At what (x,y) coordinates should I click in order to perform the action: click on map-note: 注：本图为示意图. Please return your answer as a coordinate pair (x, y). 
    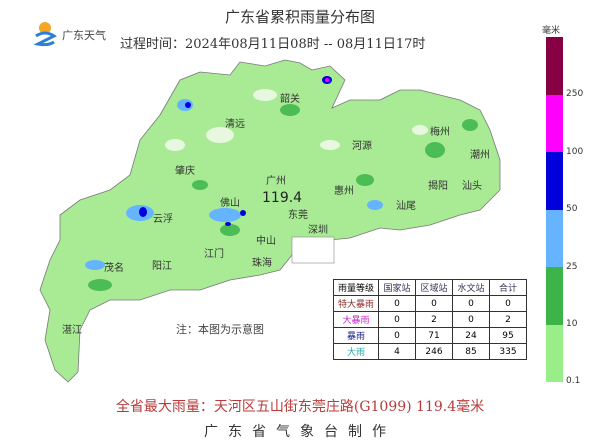
    Looking at the image, I should click on (220, 329).